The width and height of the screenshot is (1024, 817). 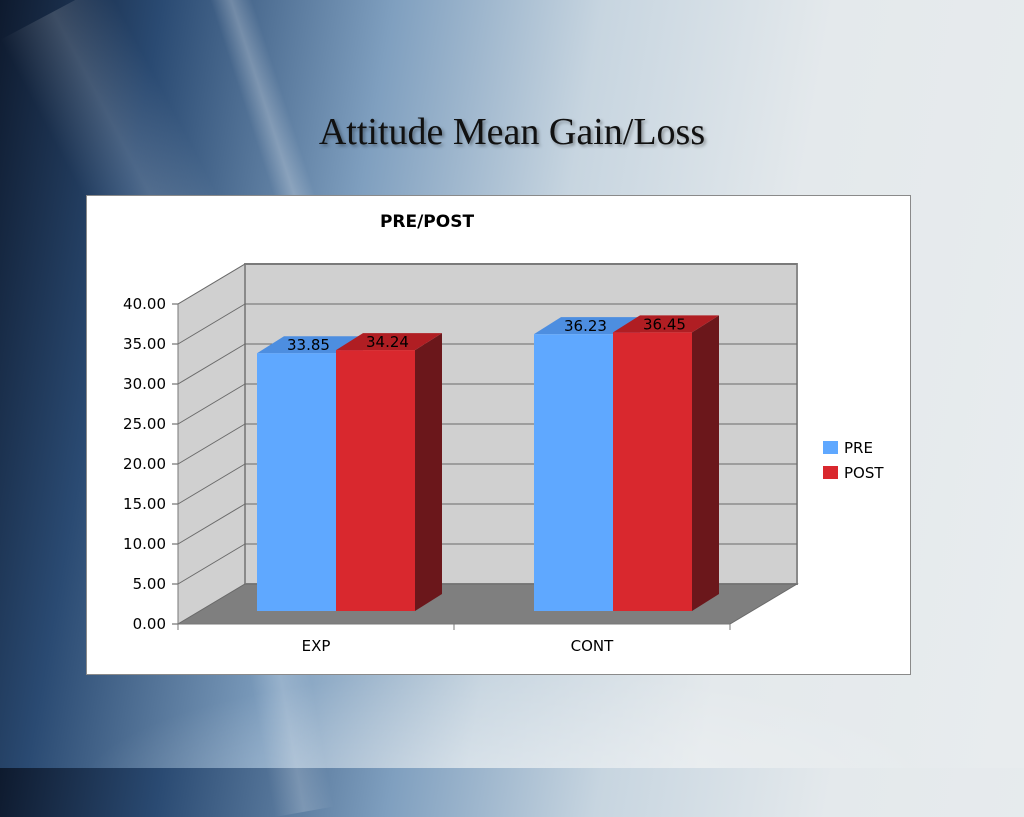 I want to click on data-label: 33.85, so click(x=308, y=345).